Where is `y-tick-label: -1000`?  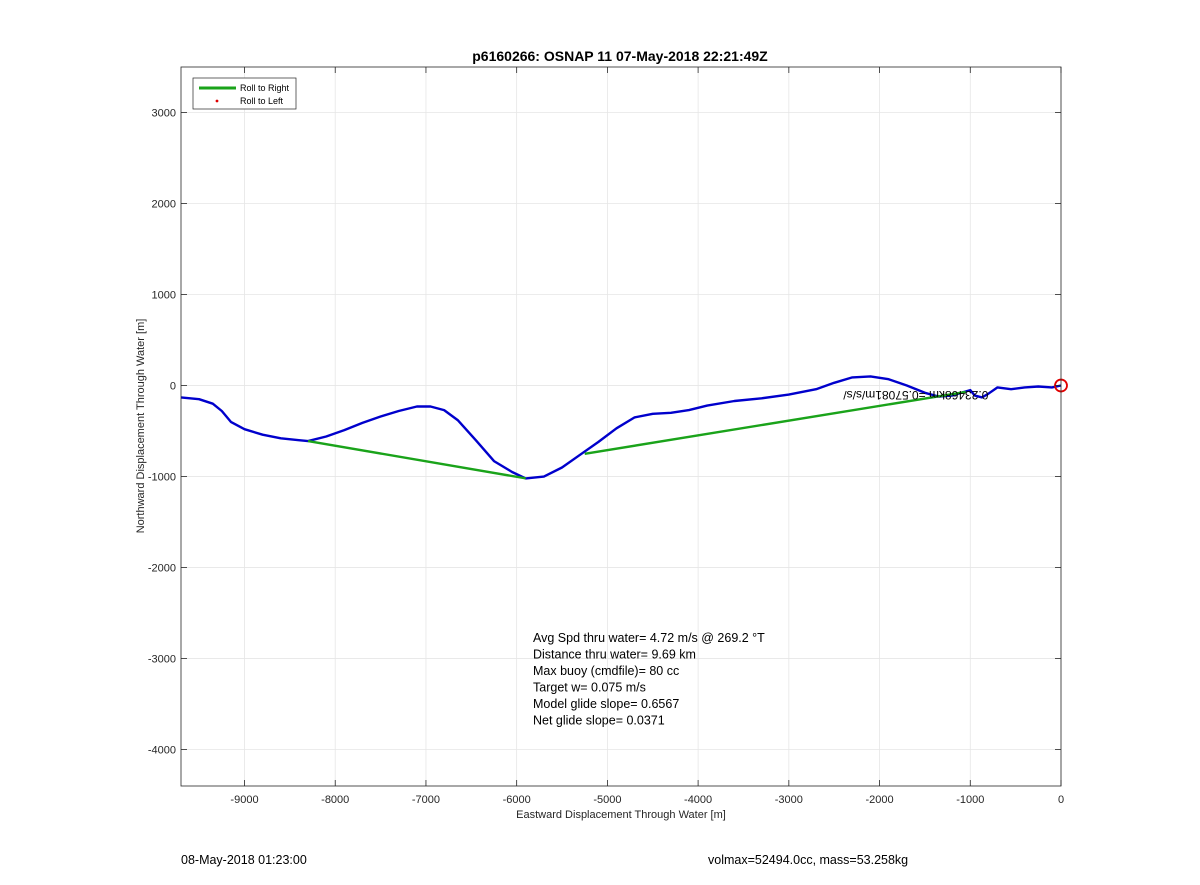
y-tick-label: -1000 is located at coordinates (162, 478).